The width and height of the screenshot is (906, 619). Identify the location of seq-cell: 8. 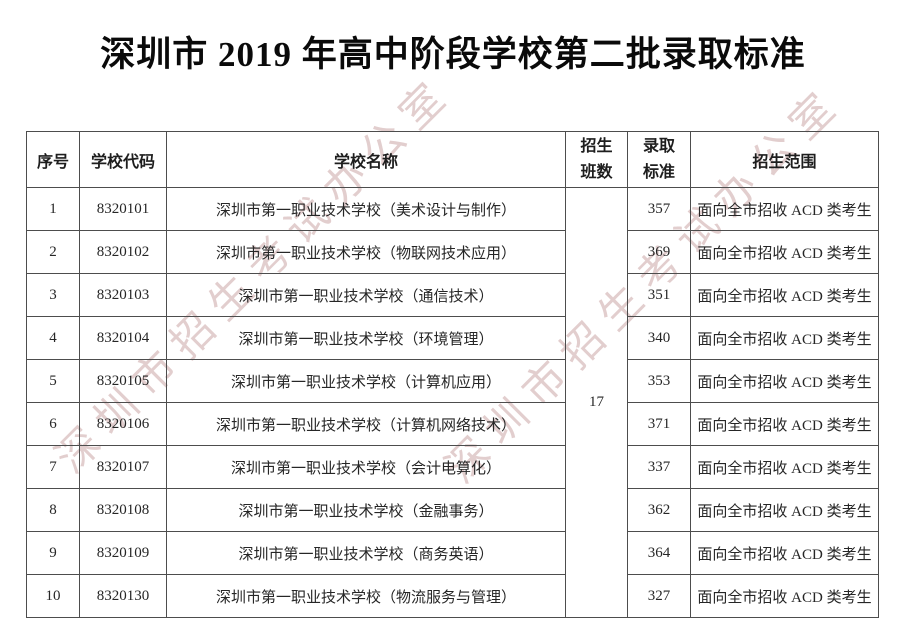
(53, 510).